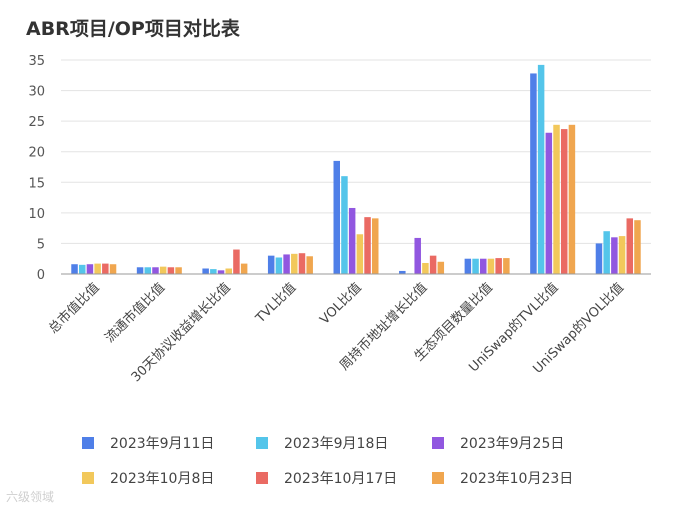 Image resolution: width=677 pixels, height=512 pixels. I want to click on x-tick-label: VOL比值, so click(341, 304).